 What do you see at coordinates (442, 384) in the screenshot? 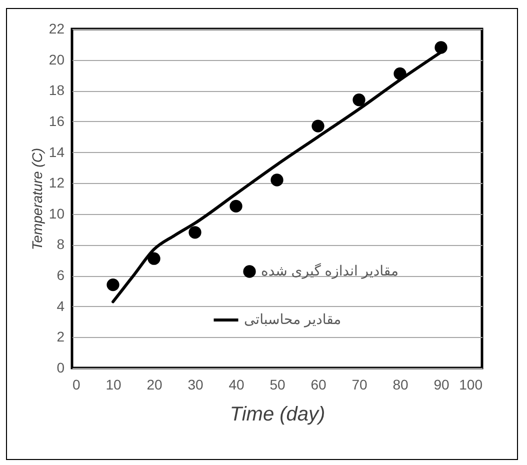
I see `x-tick-label: 90` at bounding box center [442, 384].